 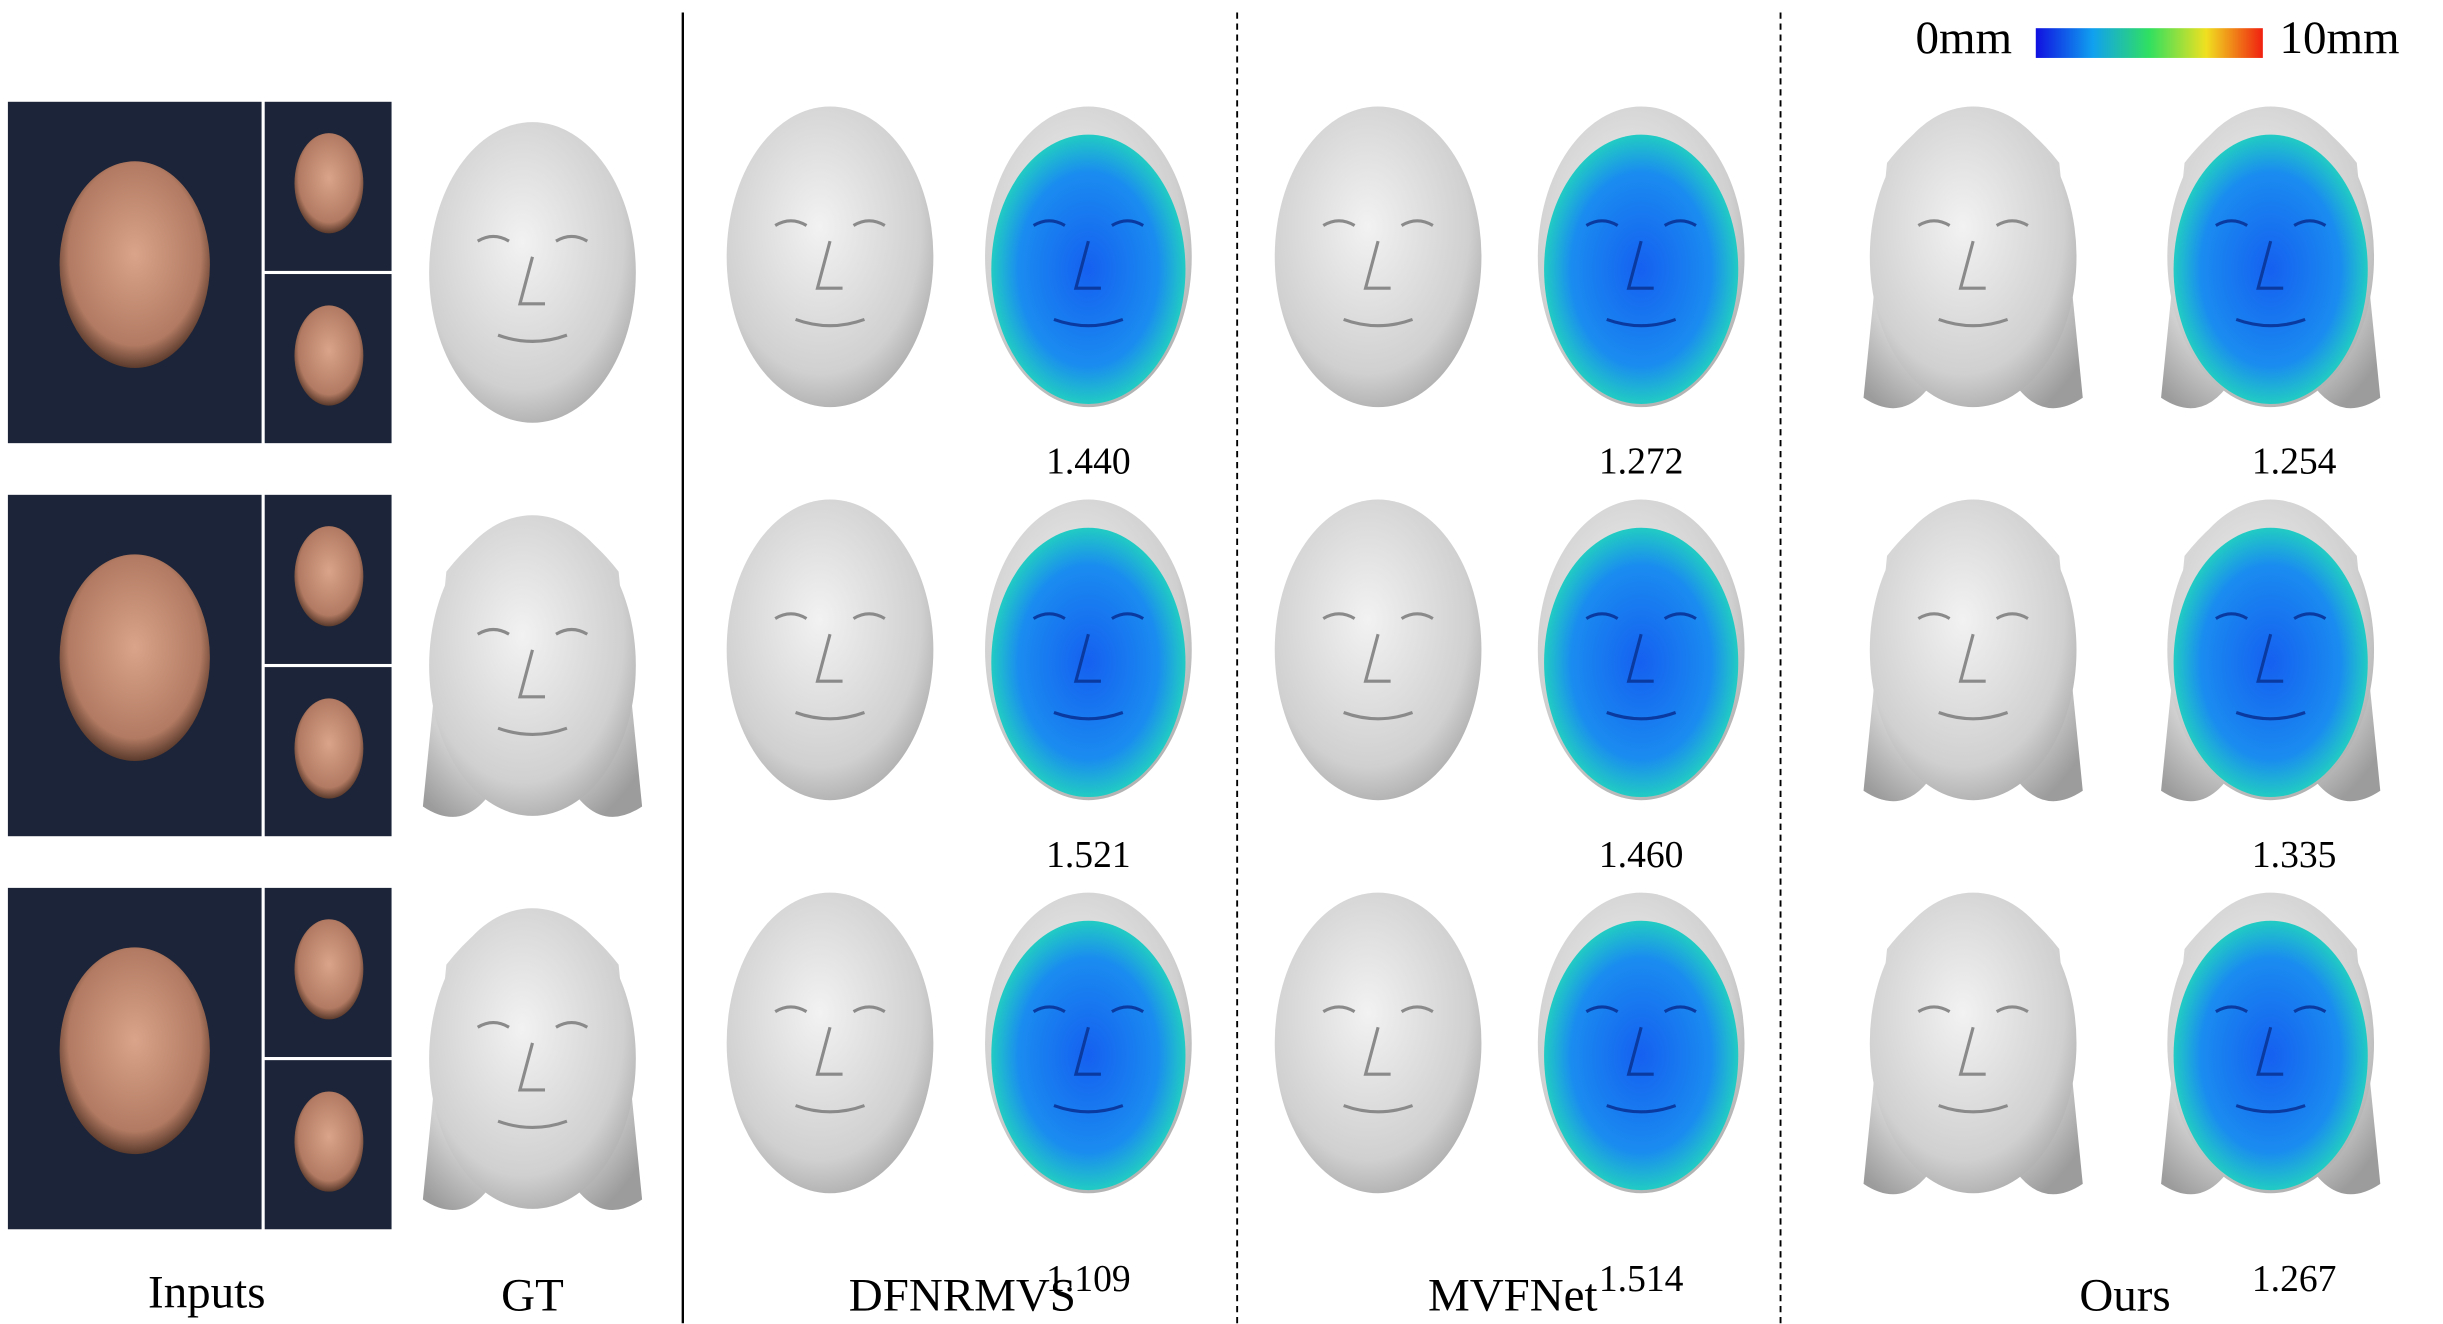 What do you see at coordinates (1641, 462) in the screenshot?
I see `error-value: 1.272` at bounding box center [1641, 462].